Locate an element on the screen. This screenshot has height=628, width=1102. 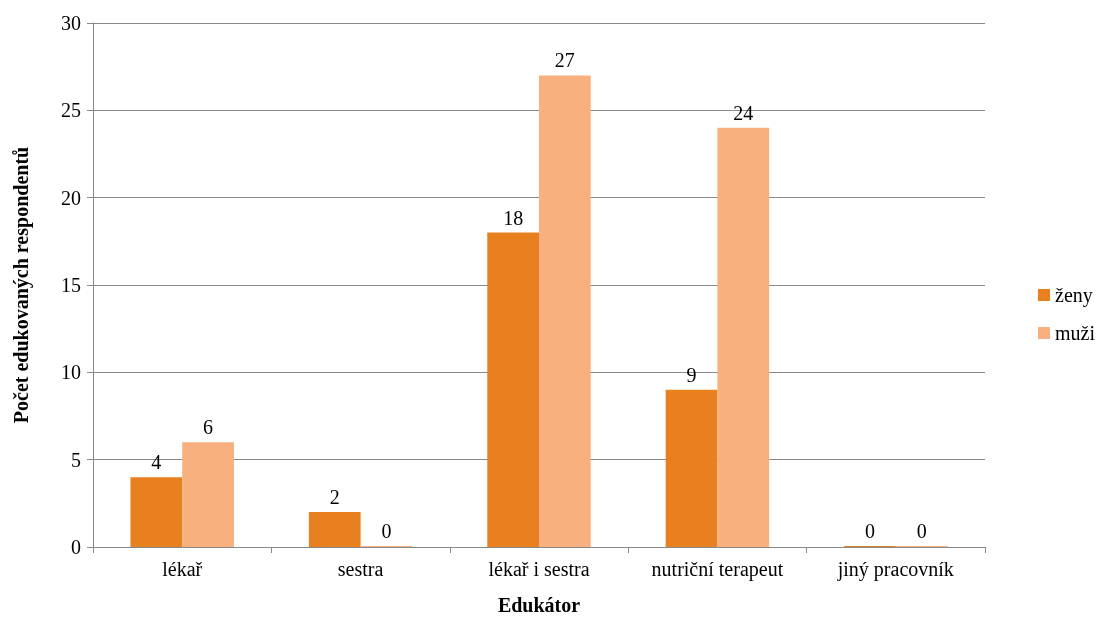
data-label: 2 is located at coordinates (334, 497).